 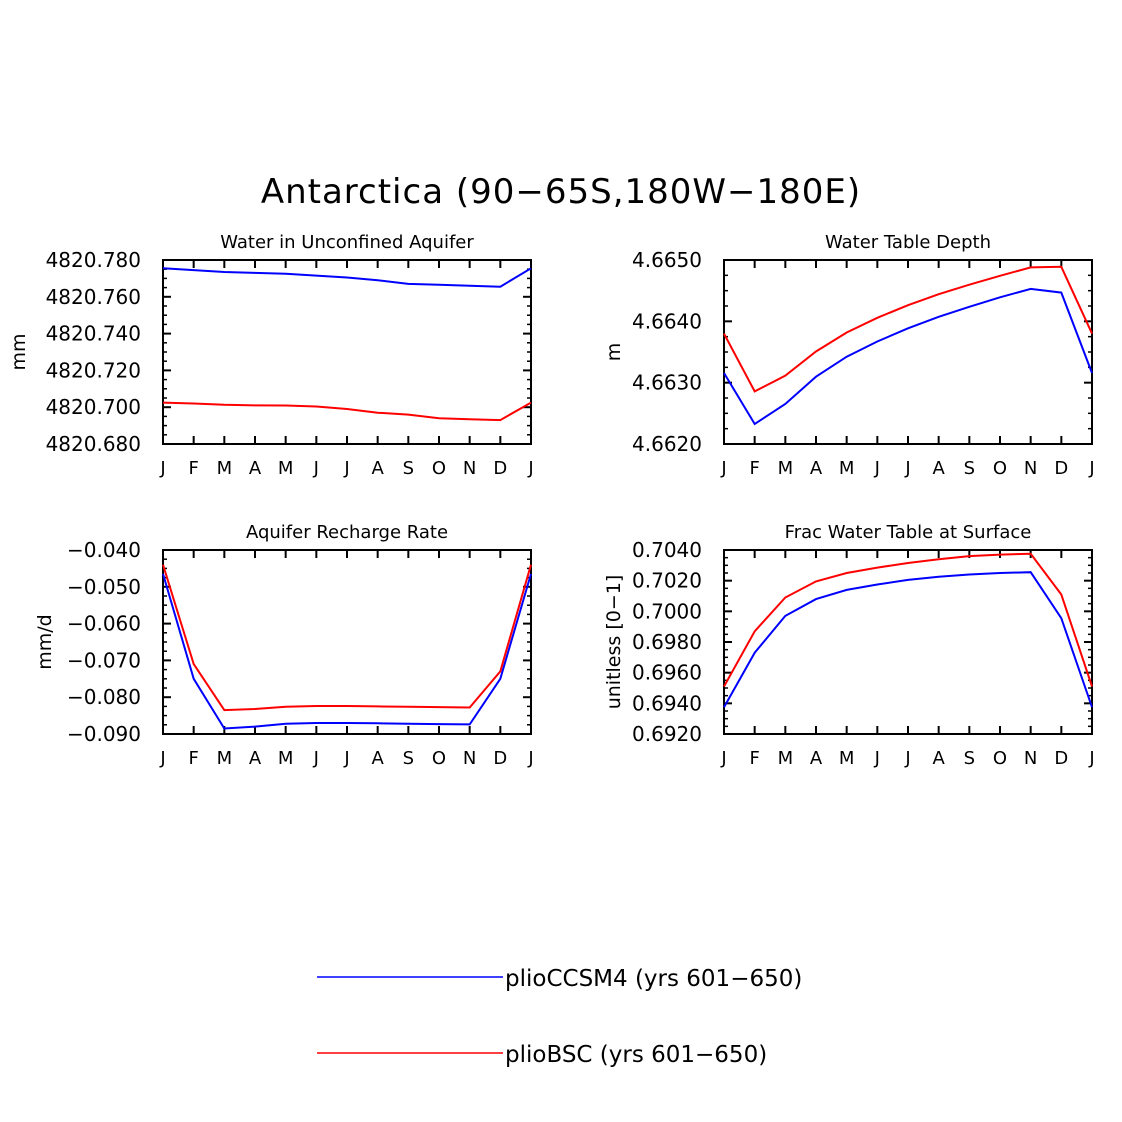 What do you see at coordinates (93, 444) in the screenshot?
I see `y-tick-label: 4820.680` at bounding box center [93, 444].